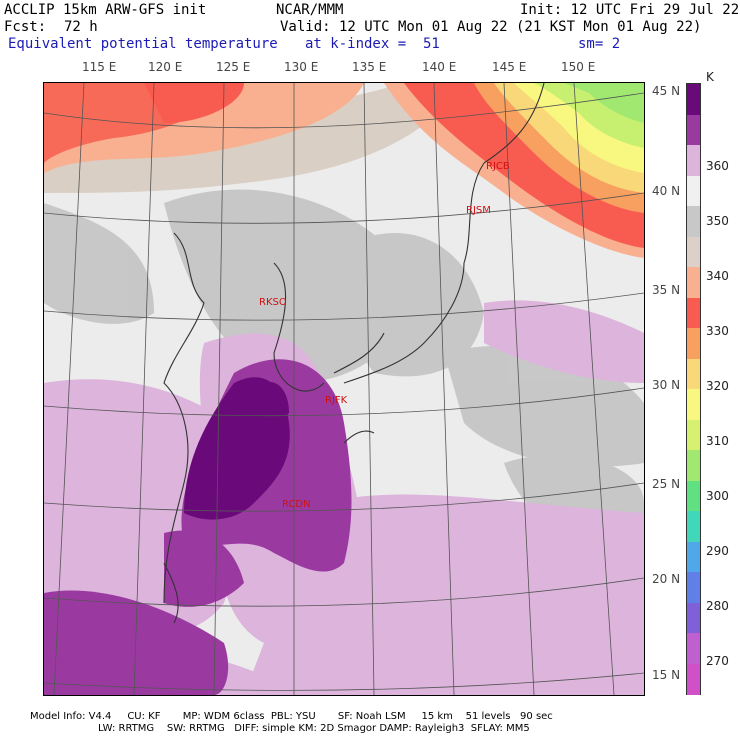  Describe the element at coordinates (717, 441) in the screenshot. I see `colorbar-label: 310` at that location.